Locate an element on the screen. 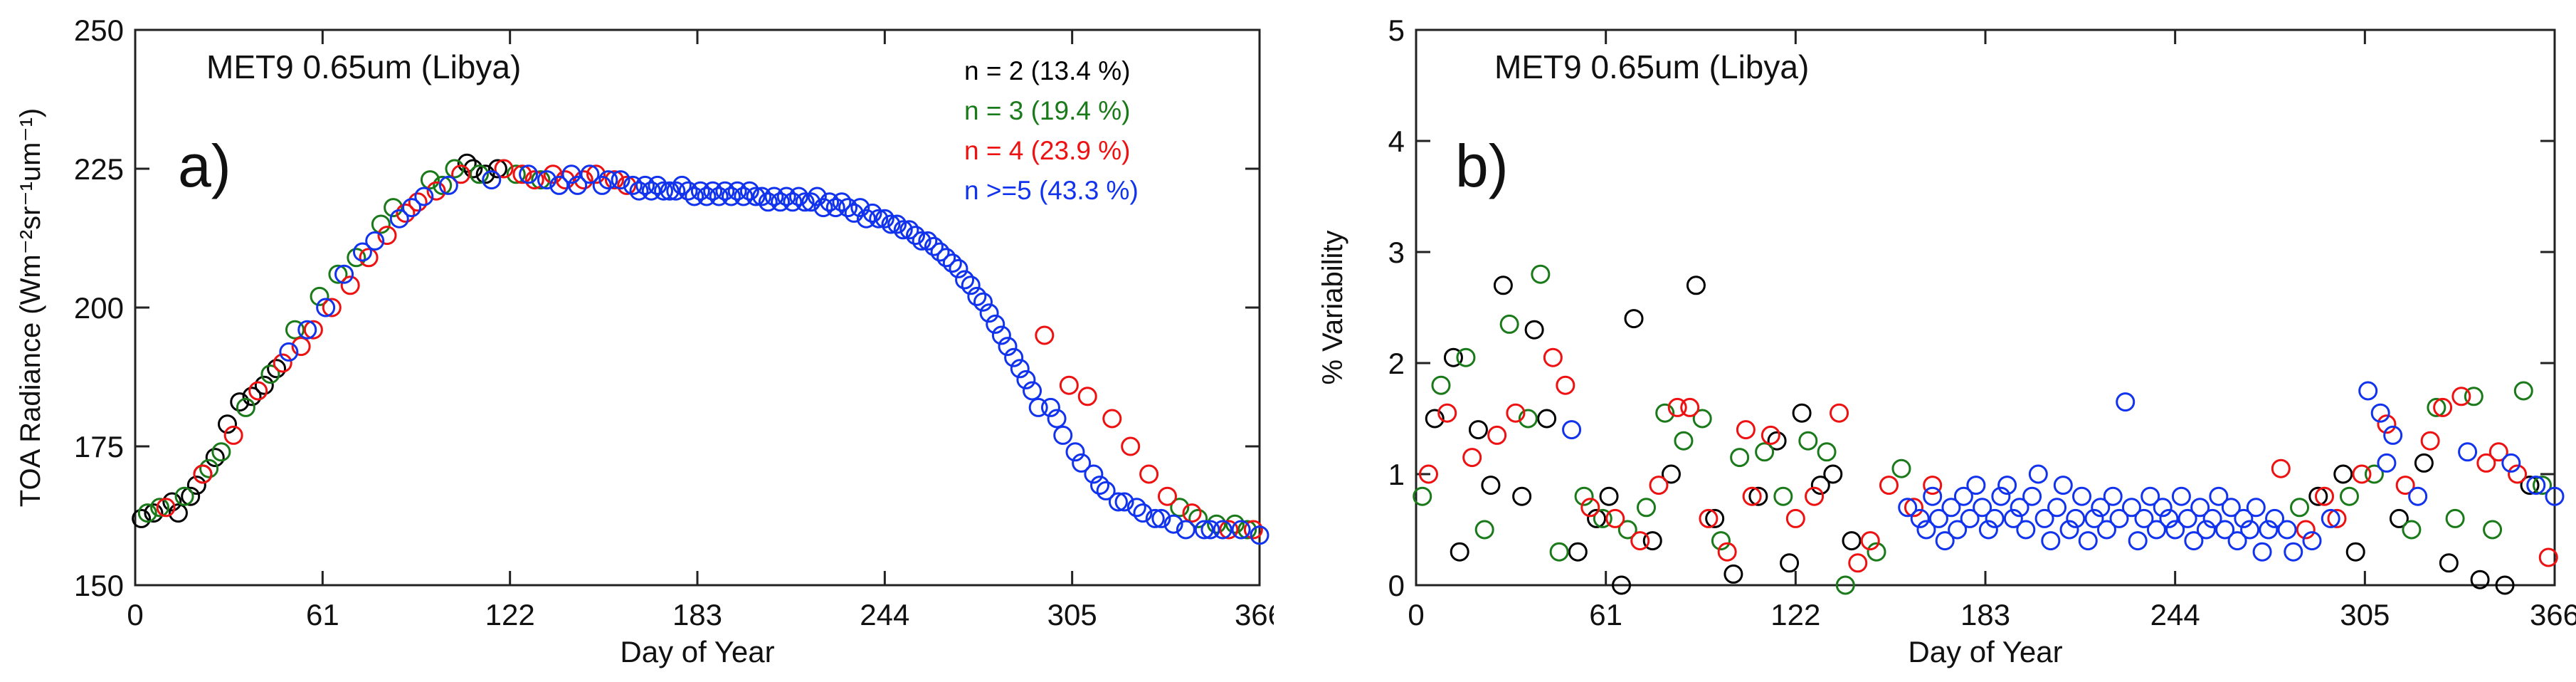 The height and width of the screenshot is (682, 2576). y-tick-label: 0 is located at coordinates (1396, 585).